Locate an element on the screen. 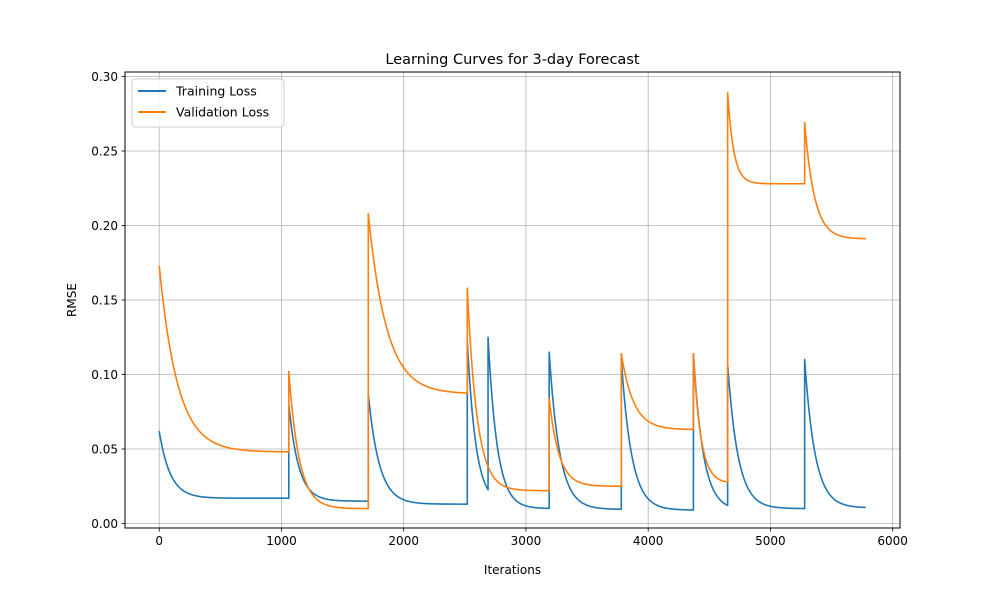 This screenshot has width=1000, height=600. x-tick-label-4000: 4000 is located at coordinates (648, 541).